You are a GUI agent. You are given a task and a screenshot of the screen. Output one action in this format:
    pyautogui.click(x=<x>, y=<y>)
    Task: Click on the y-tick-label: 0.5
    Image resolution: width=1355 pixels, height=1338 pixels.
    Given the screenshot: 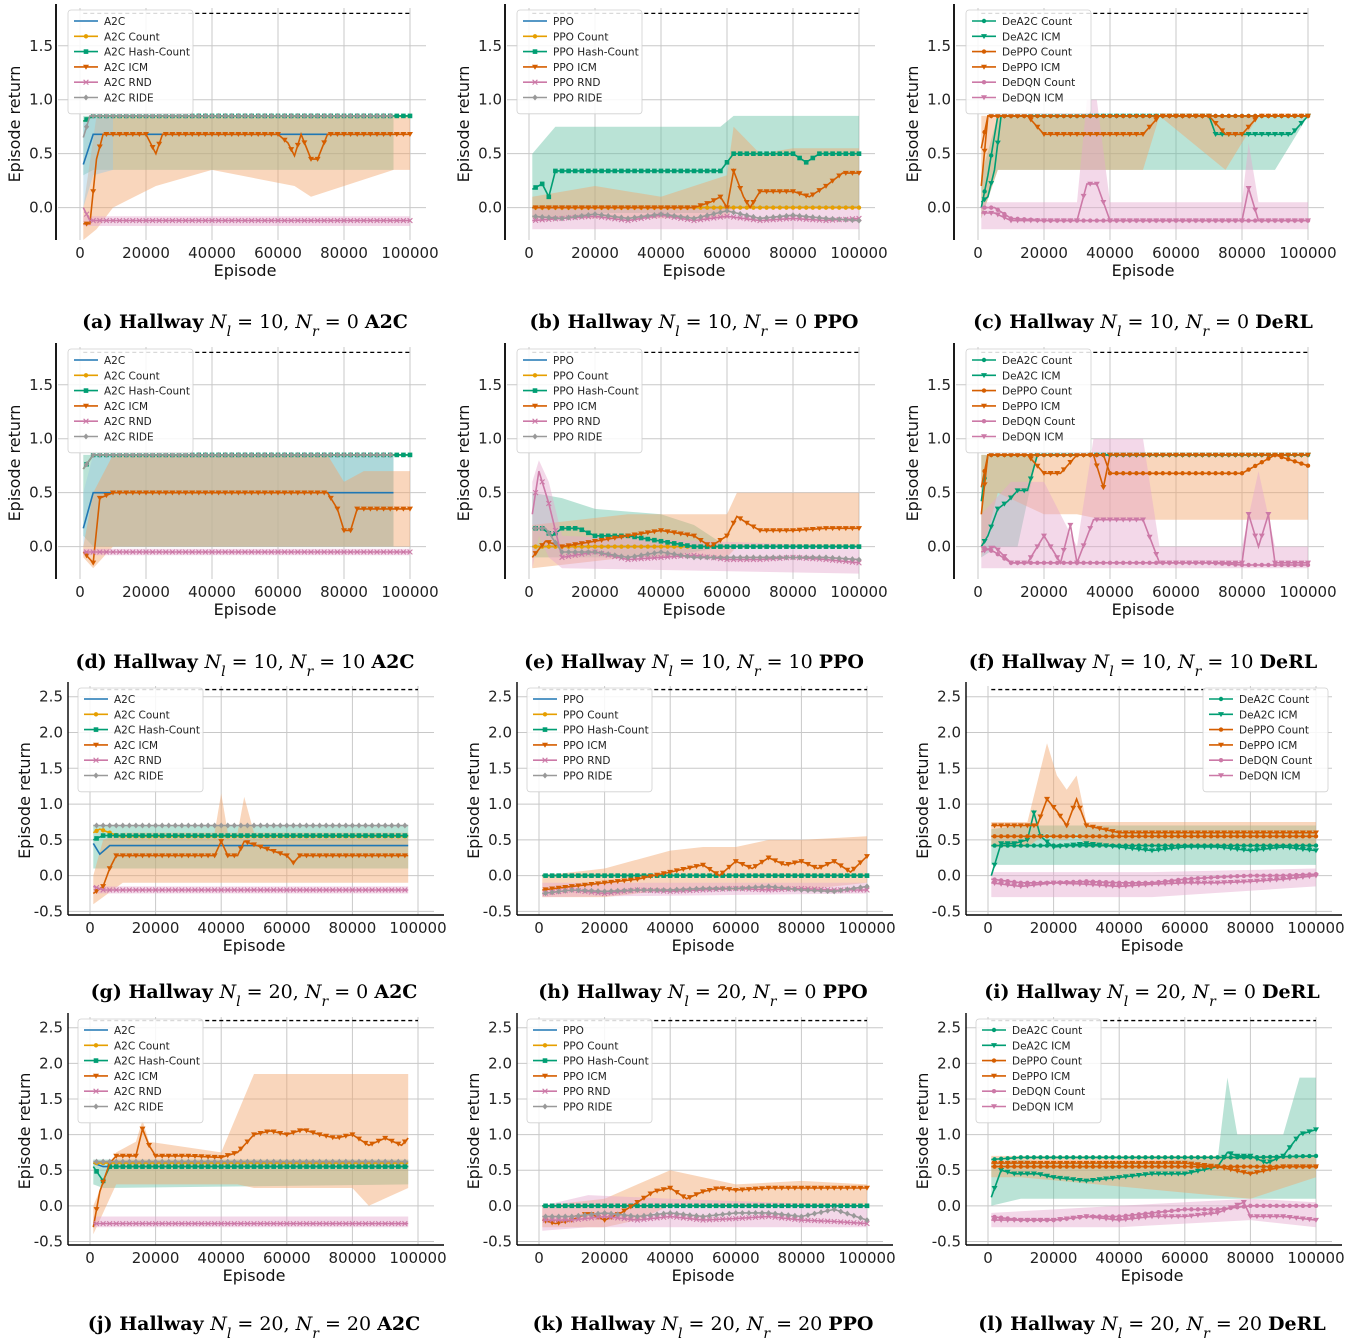 What is the action you would take?
    pyautogui.click(x=51, y=1170)
    